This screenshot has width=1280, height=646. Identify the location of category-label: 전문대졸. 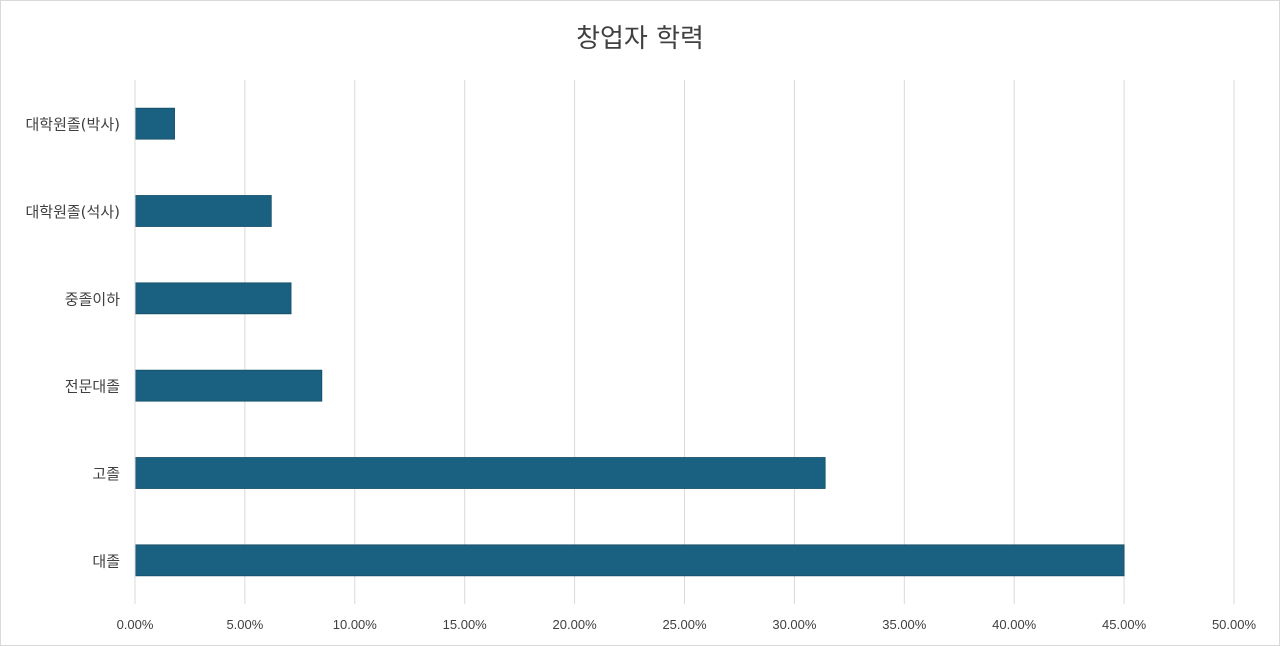
(92, 387).